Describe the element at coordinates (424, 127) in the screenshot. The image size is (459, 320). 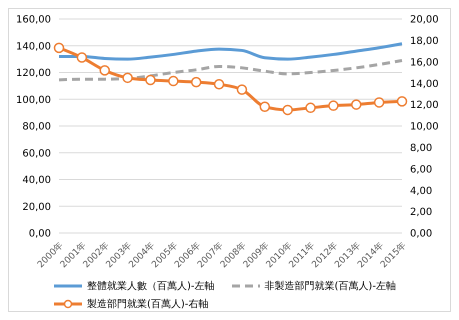
I see `y2-tick-label: 10,00` at that location.